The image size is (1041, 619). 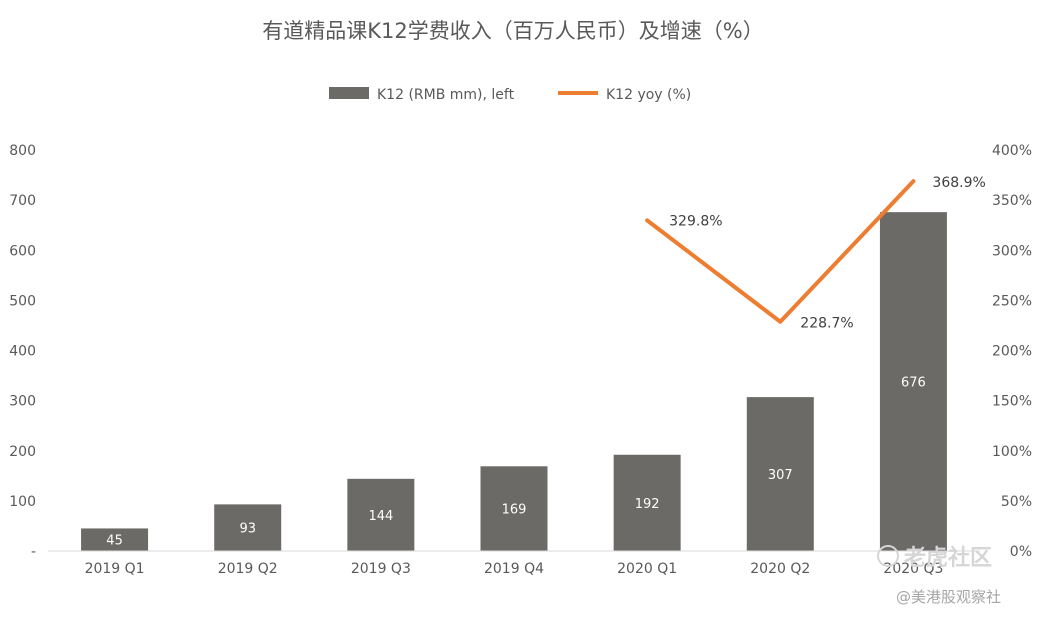 What do you see at coordinates (1016, 502) in the screenshot?
I see `right-tick-label: 50%` at bounding box center [1016, 502].